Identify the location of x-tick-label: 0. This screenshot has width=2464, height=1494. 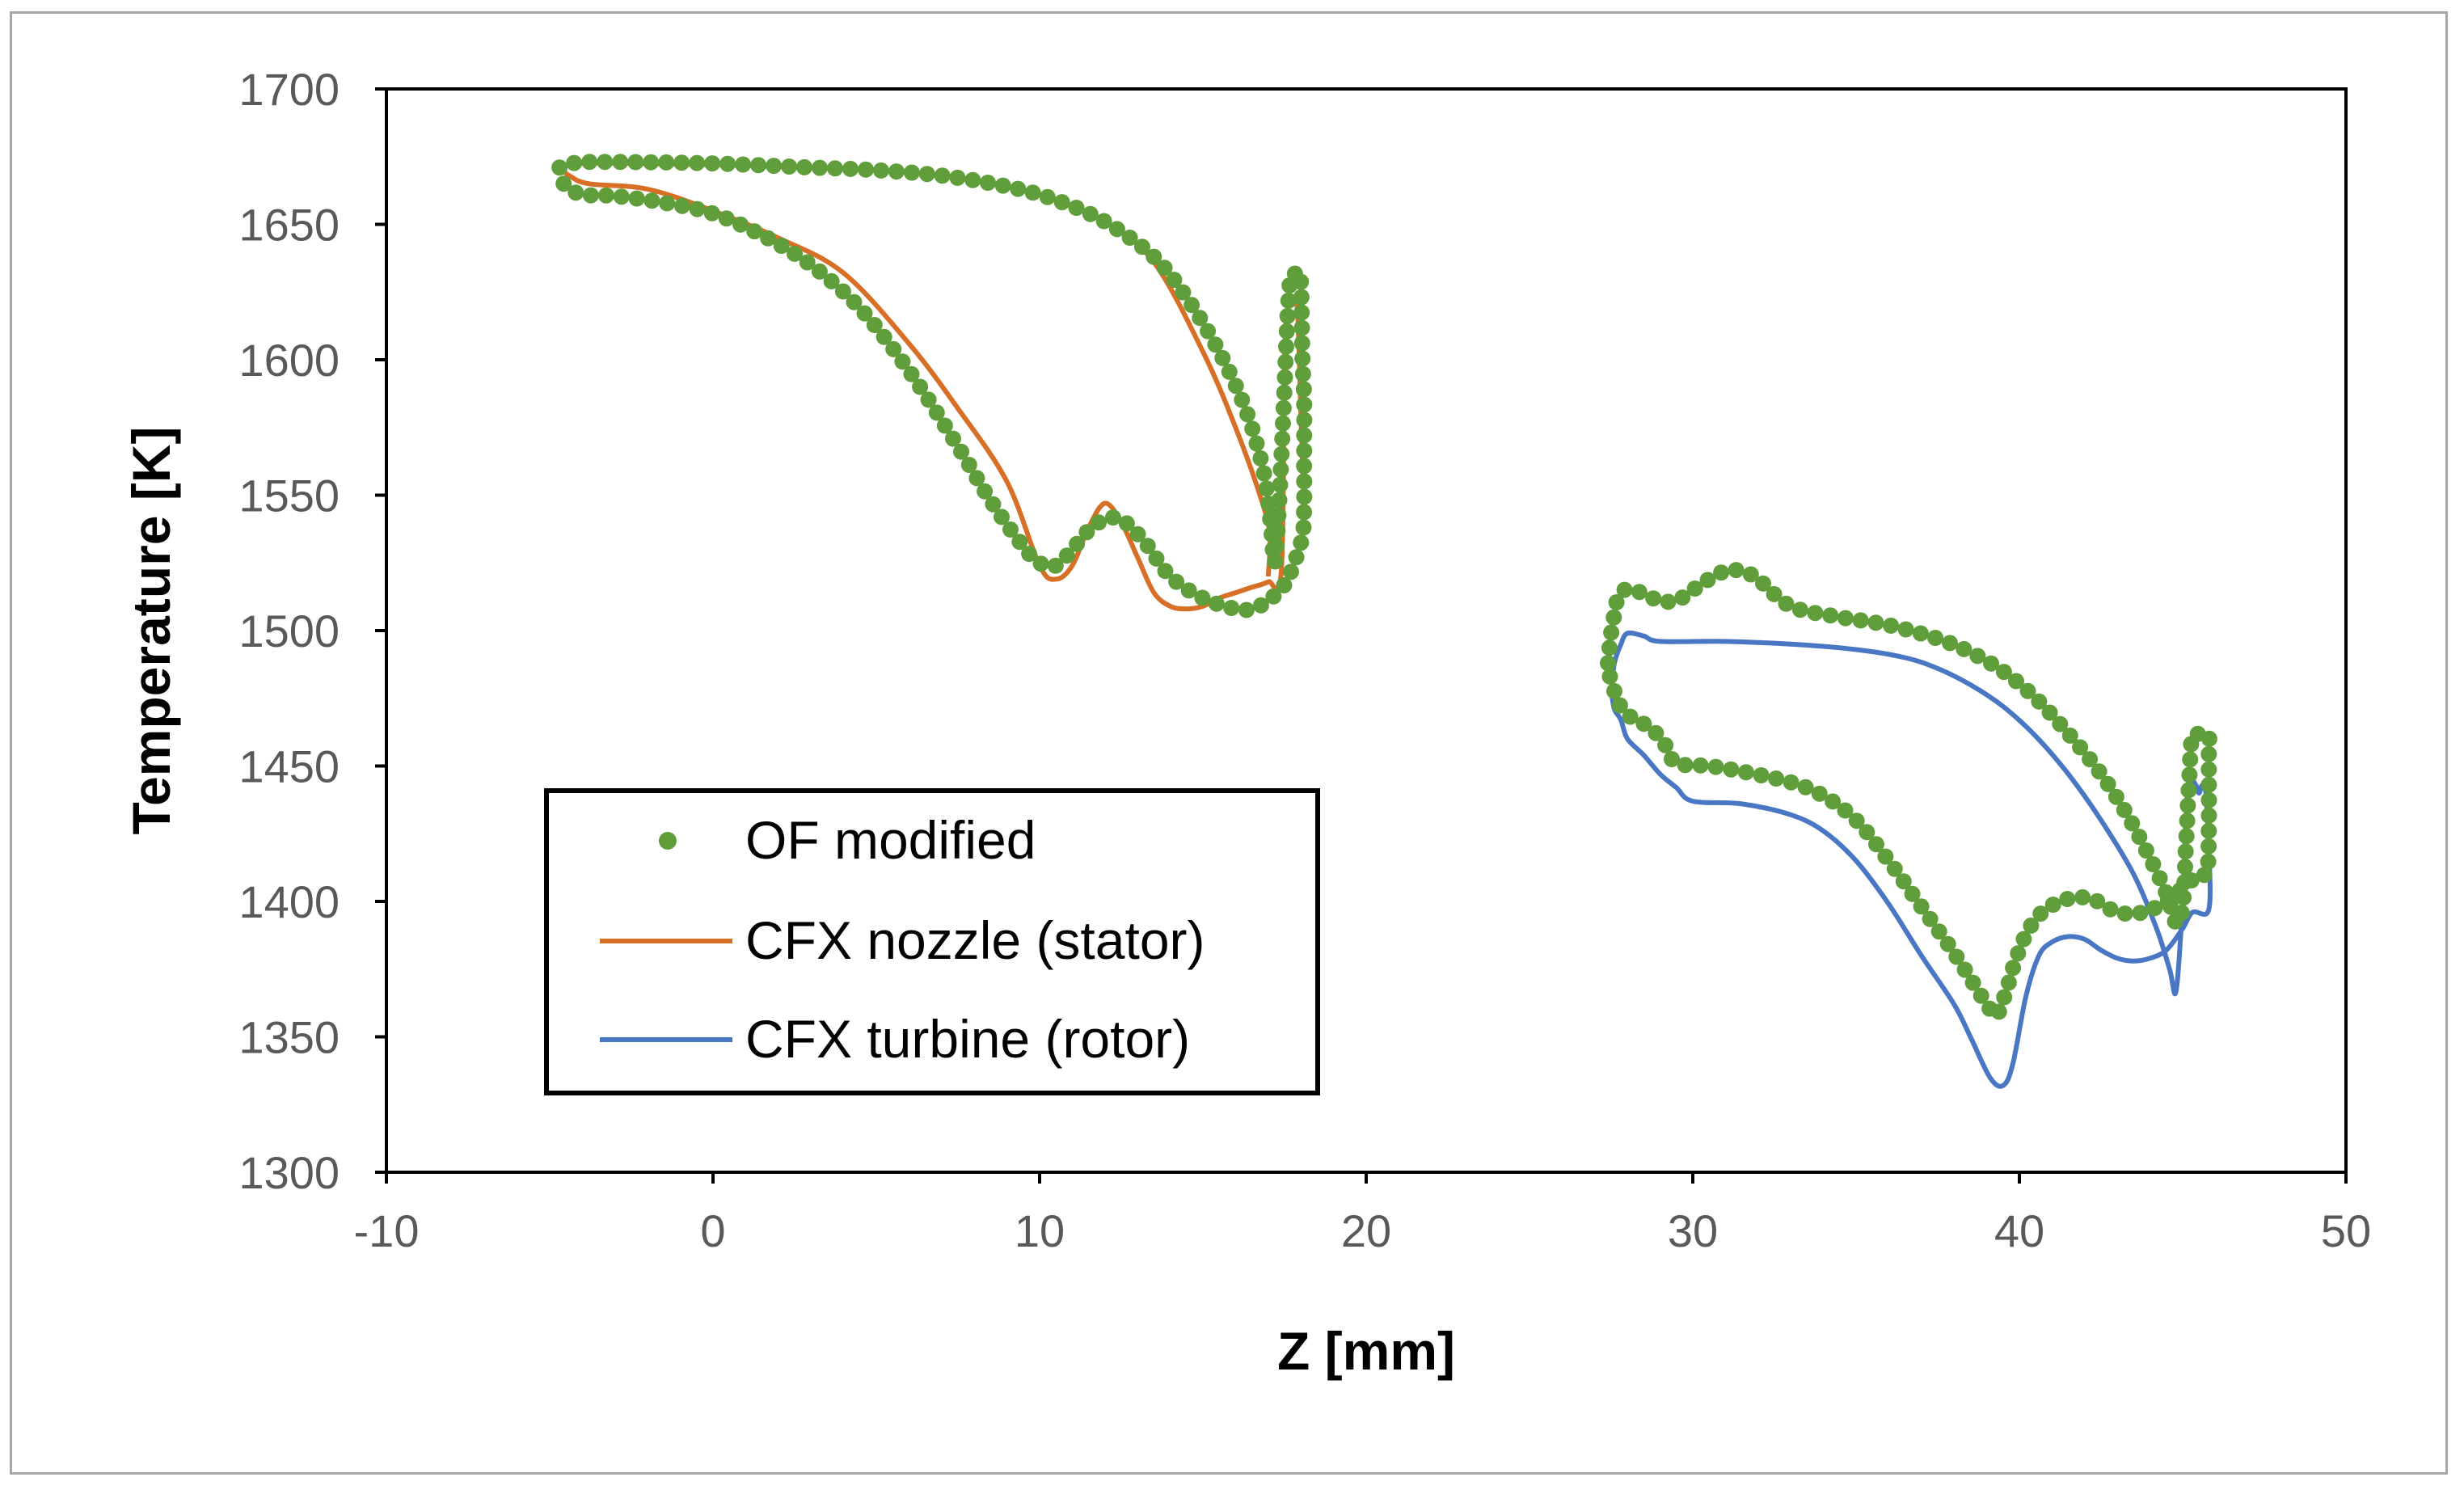
(713, 1230).